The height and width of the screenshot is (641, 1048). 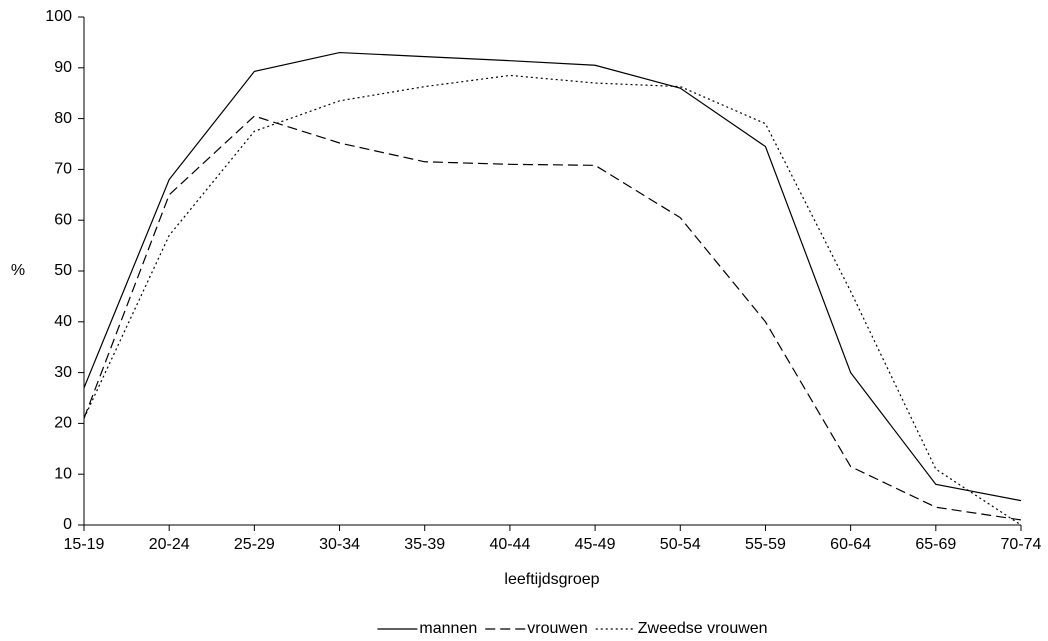 What do you see at coordinates (58, 16) in the screenshot?
I see `y-tick-label: 100` at bounding box center [58, 16].